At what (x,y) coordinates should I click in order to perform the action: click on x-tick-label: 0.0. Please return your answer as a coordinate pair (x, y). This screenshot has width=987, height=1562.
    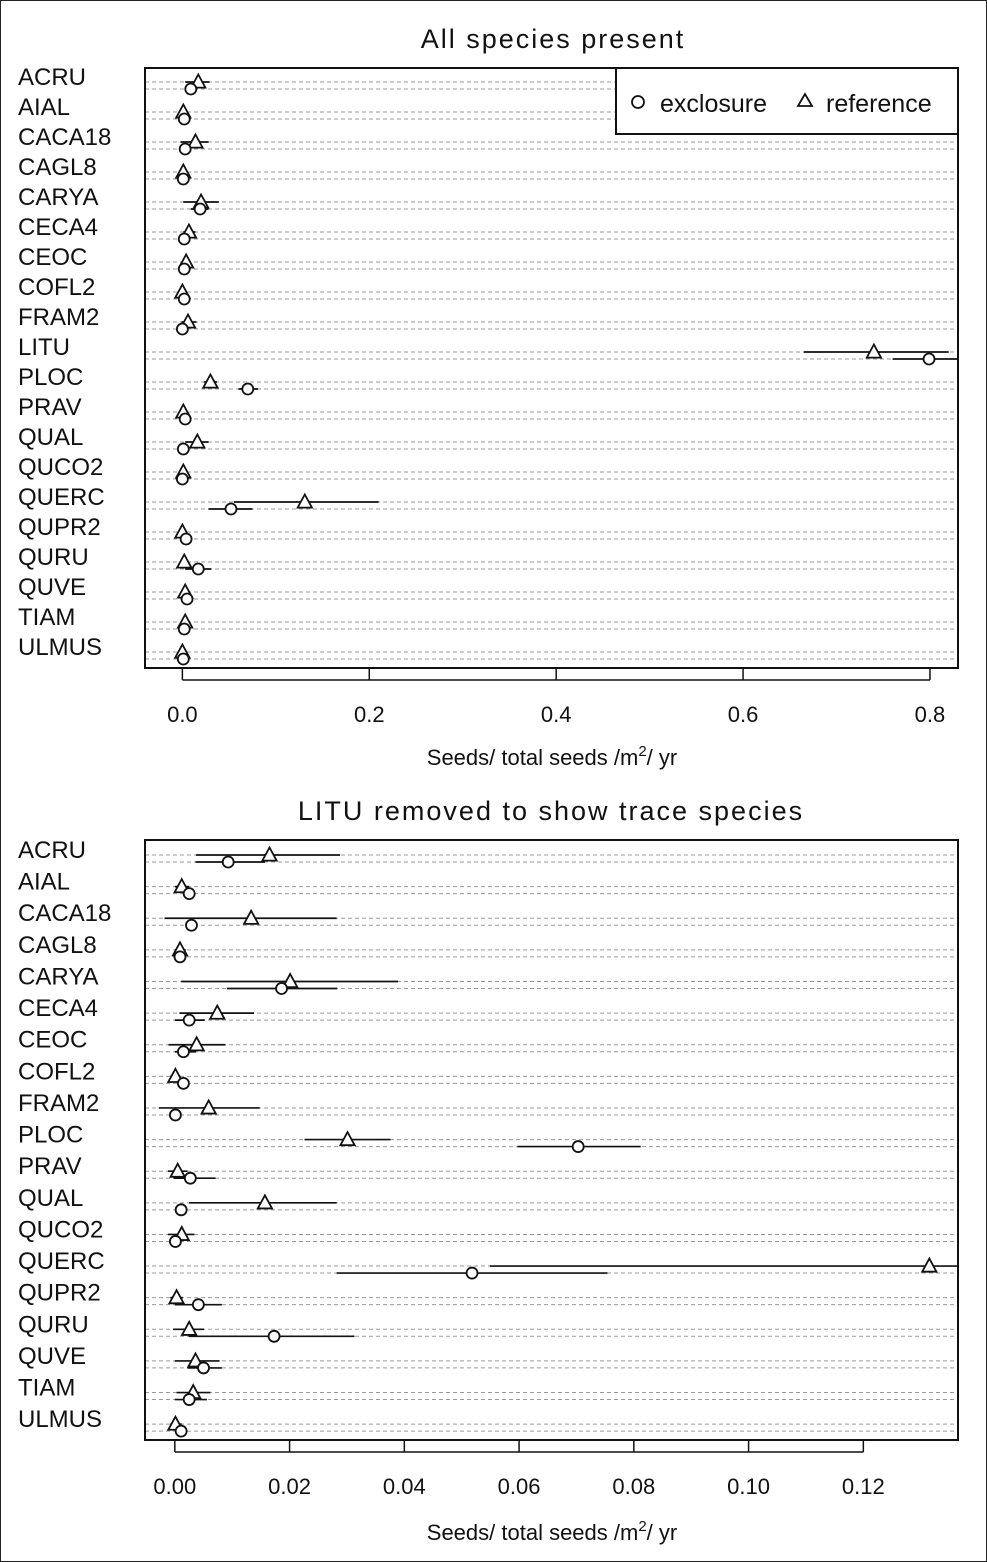
    Looking at the image, I should click on (182, 714).